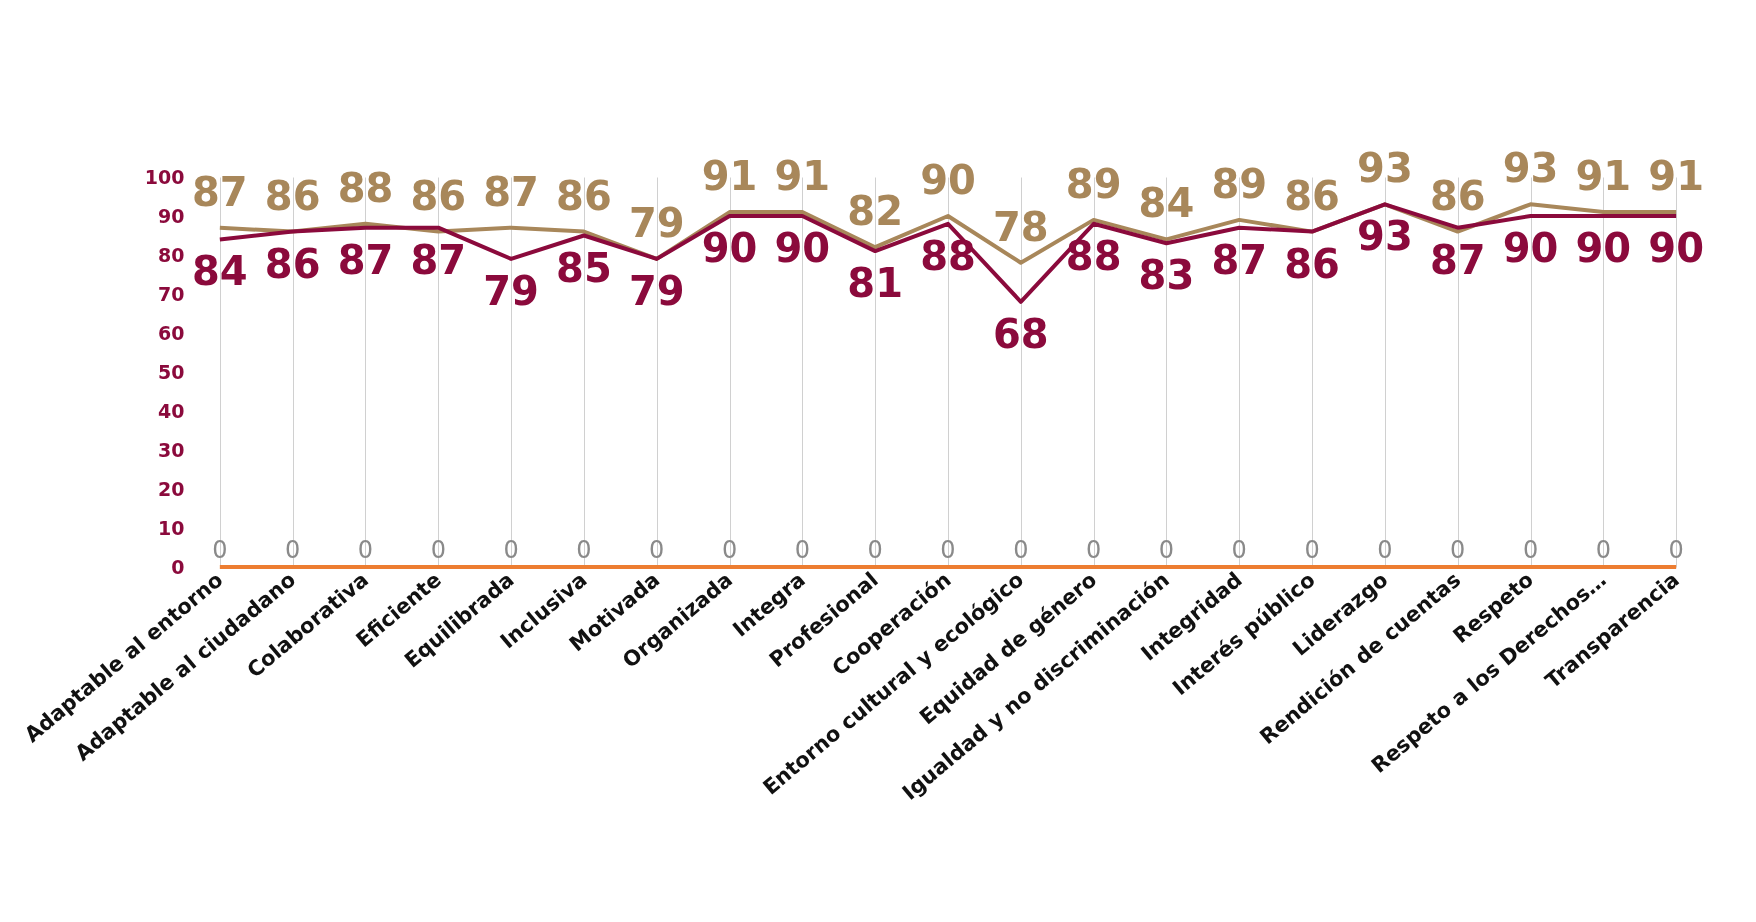 This screenshot has width=1756, height=922. Describe the element at coordinates (178, 566) in the screenshot. I see `y-tick-label: 0` at that location.